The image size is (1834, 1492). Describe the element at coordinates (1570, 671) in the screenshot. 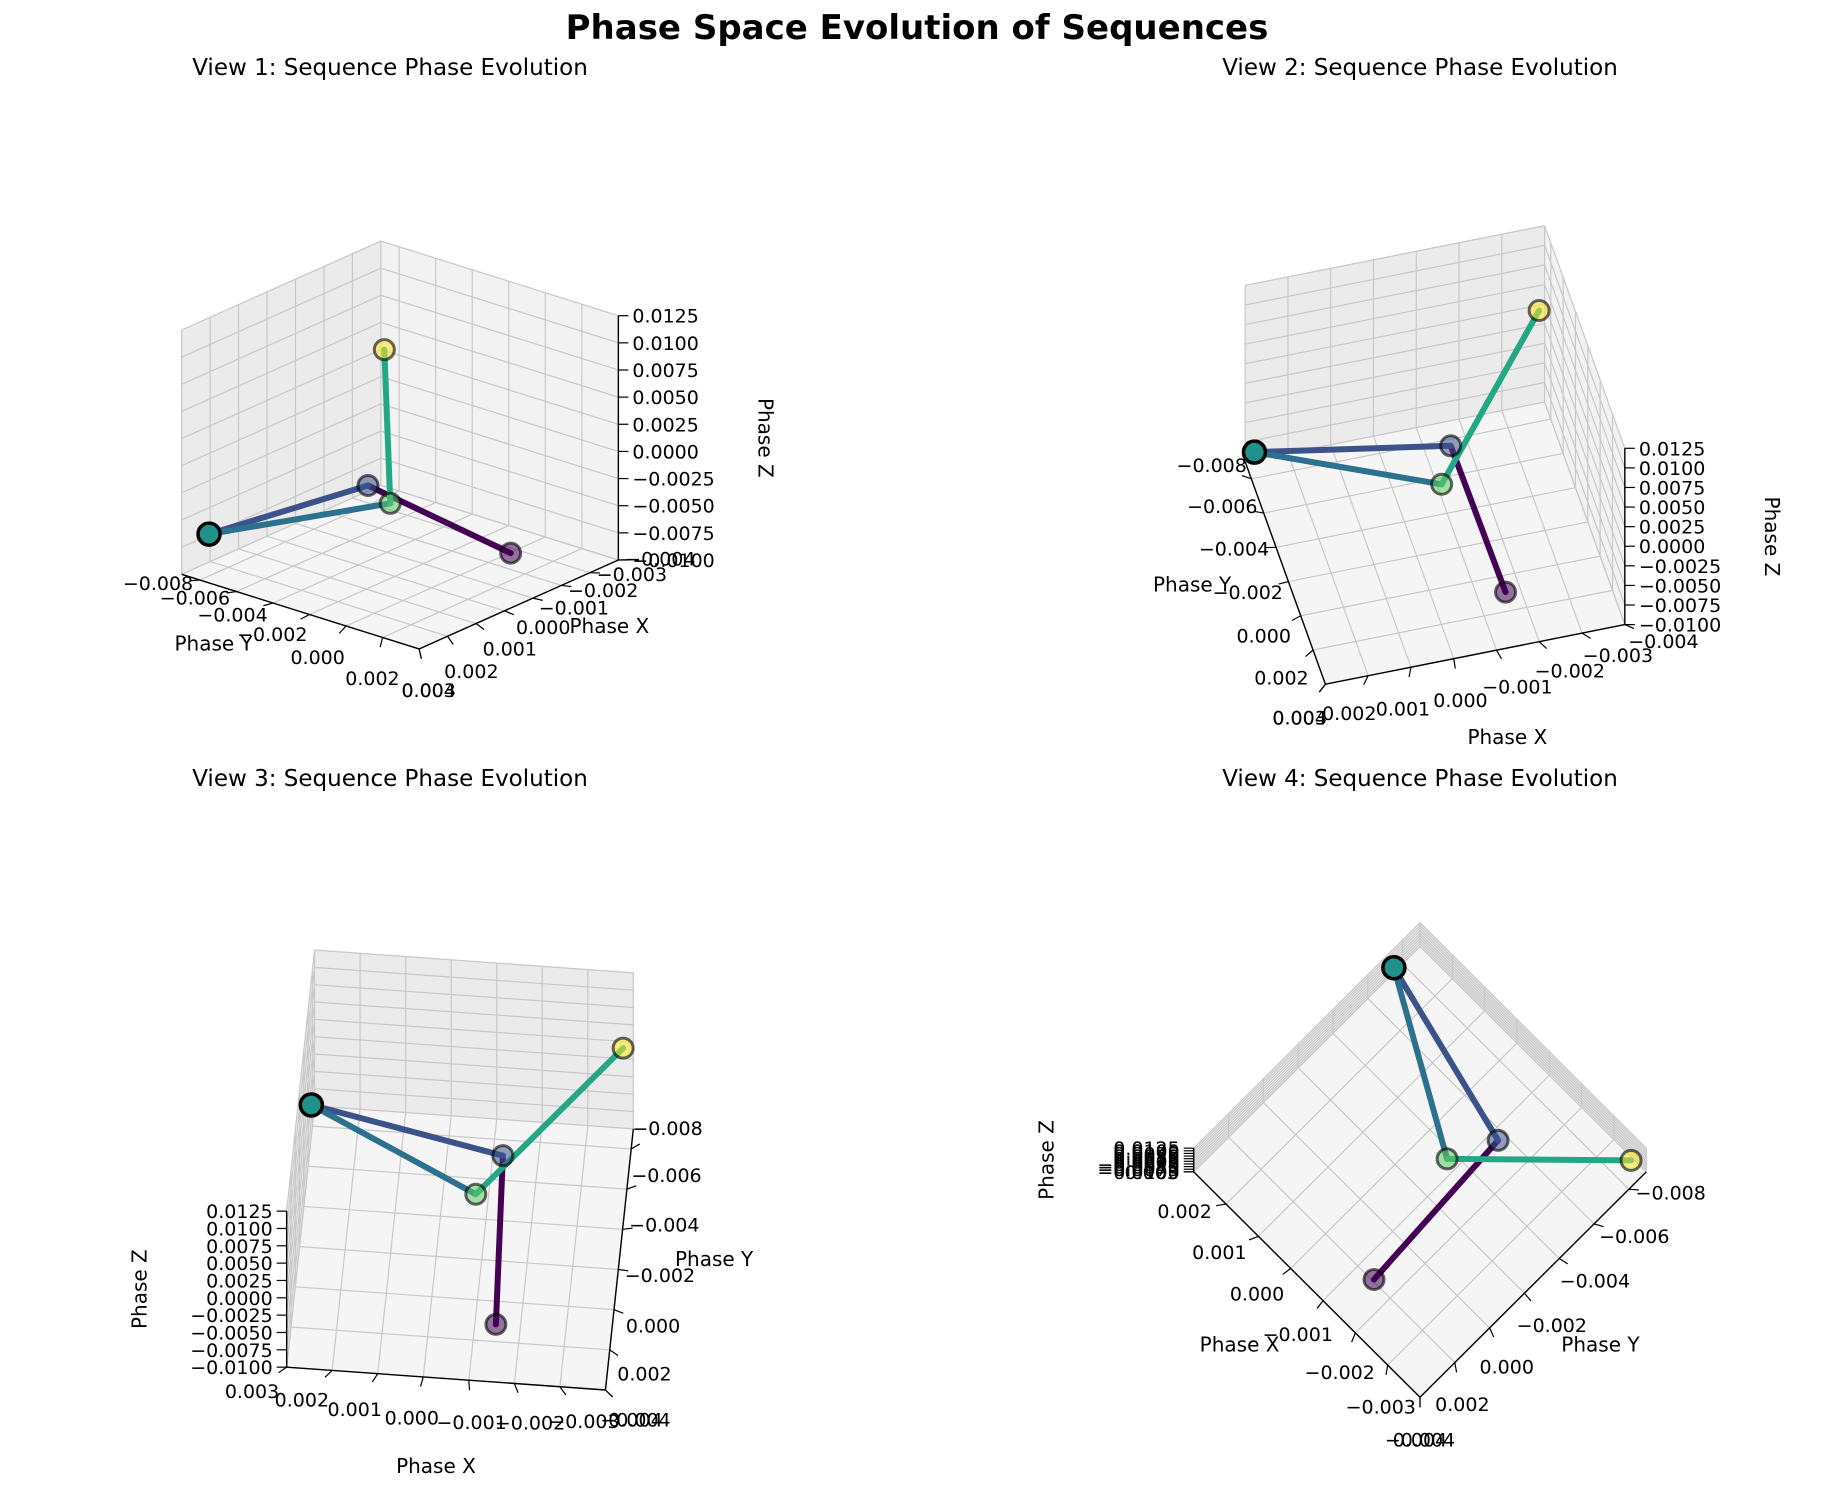

I see `x-tick-label: −0.002` at that location.